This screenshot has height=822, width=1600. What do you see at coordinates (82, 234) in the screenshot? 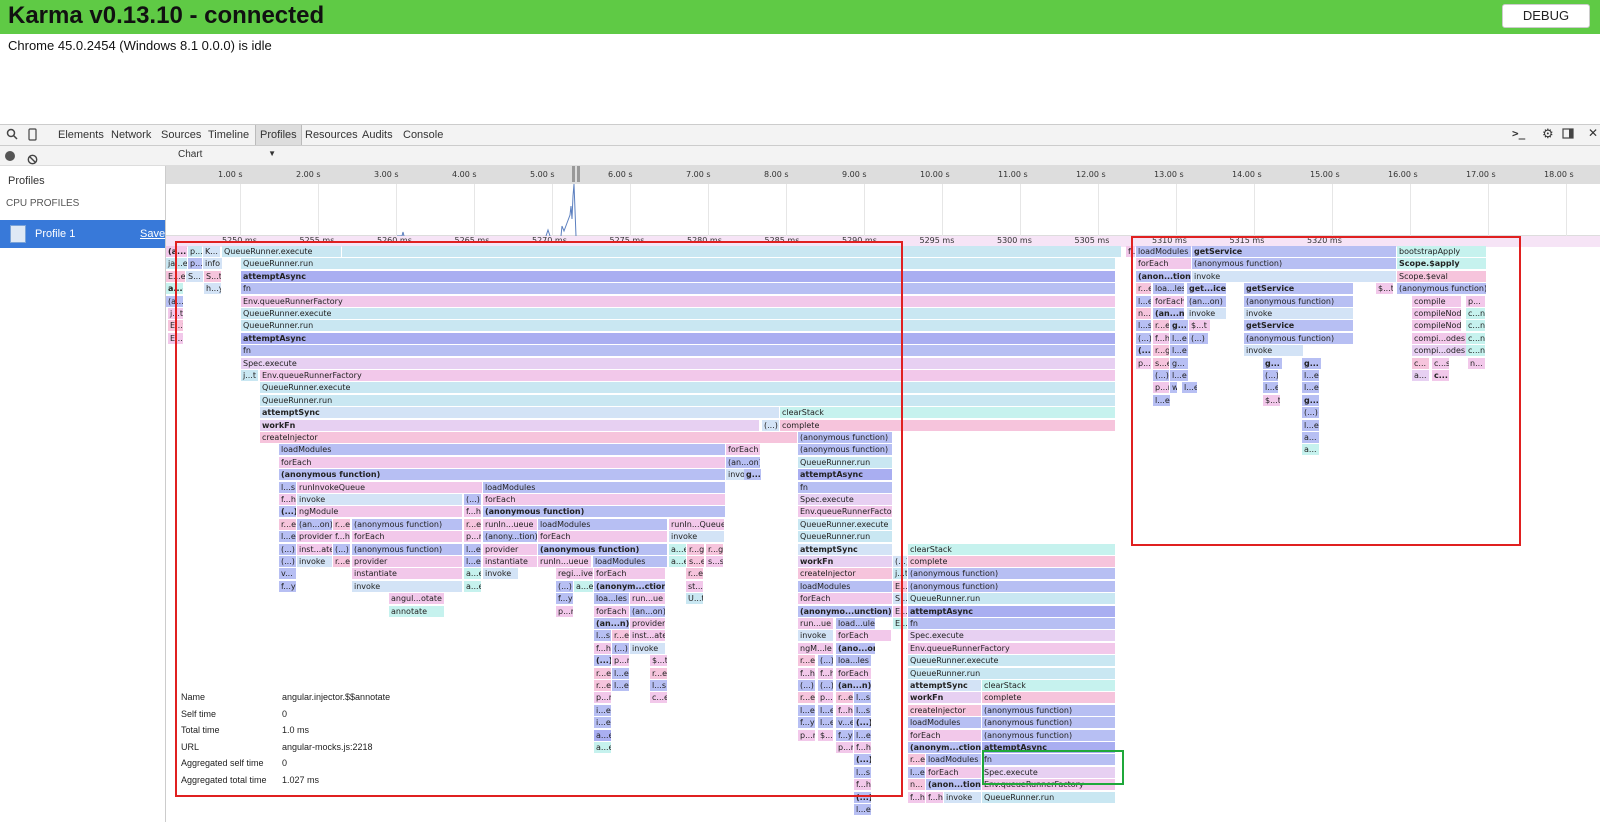
I see `profile-item: Profile 1 Save` at bounding box center [82, 234].